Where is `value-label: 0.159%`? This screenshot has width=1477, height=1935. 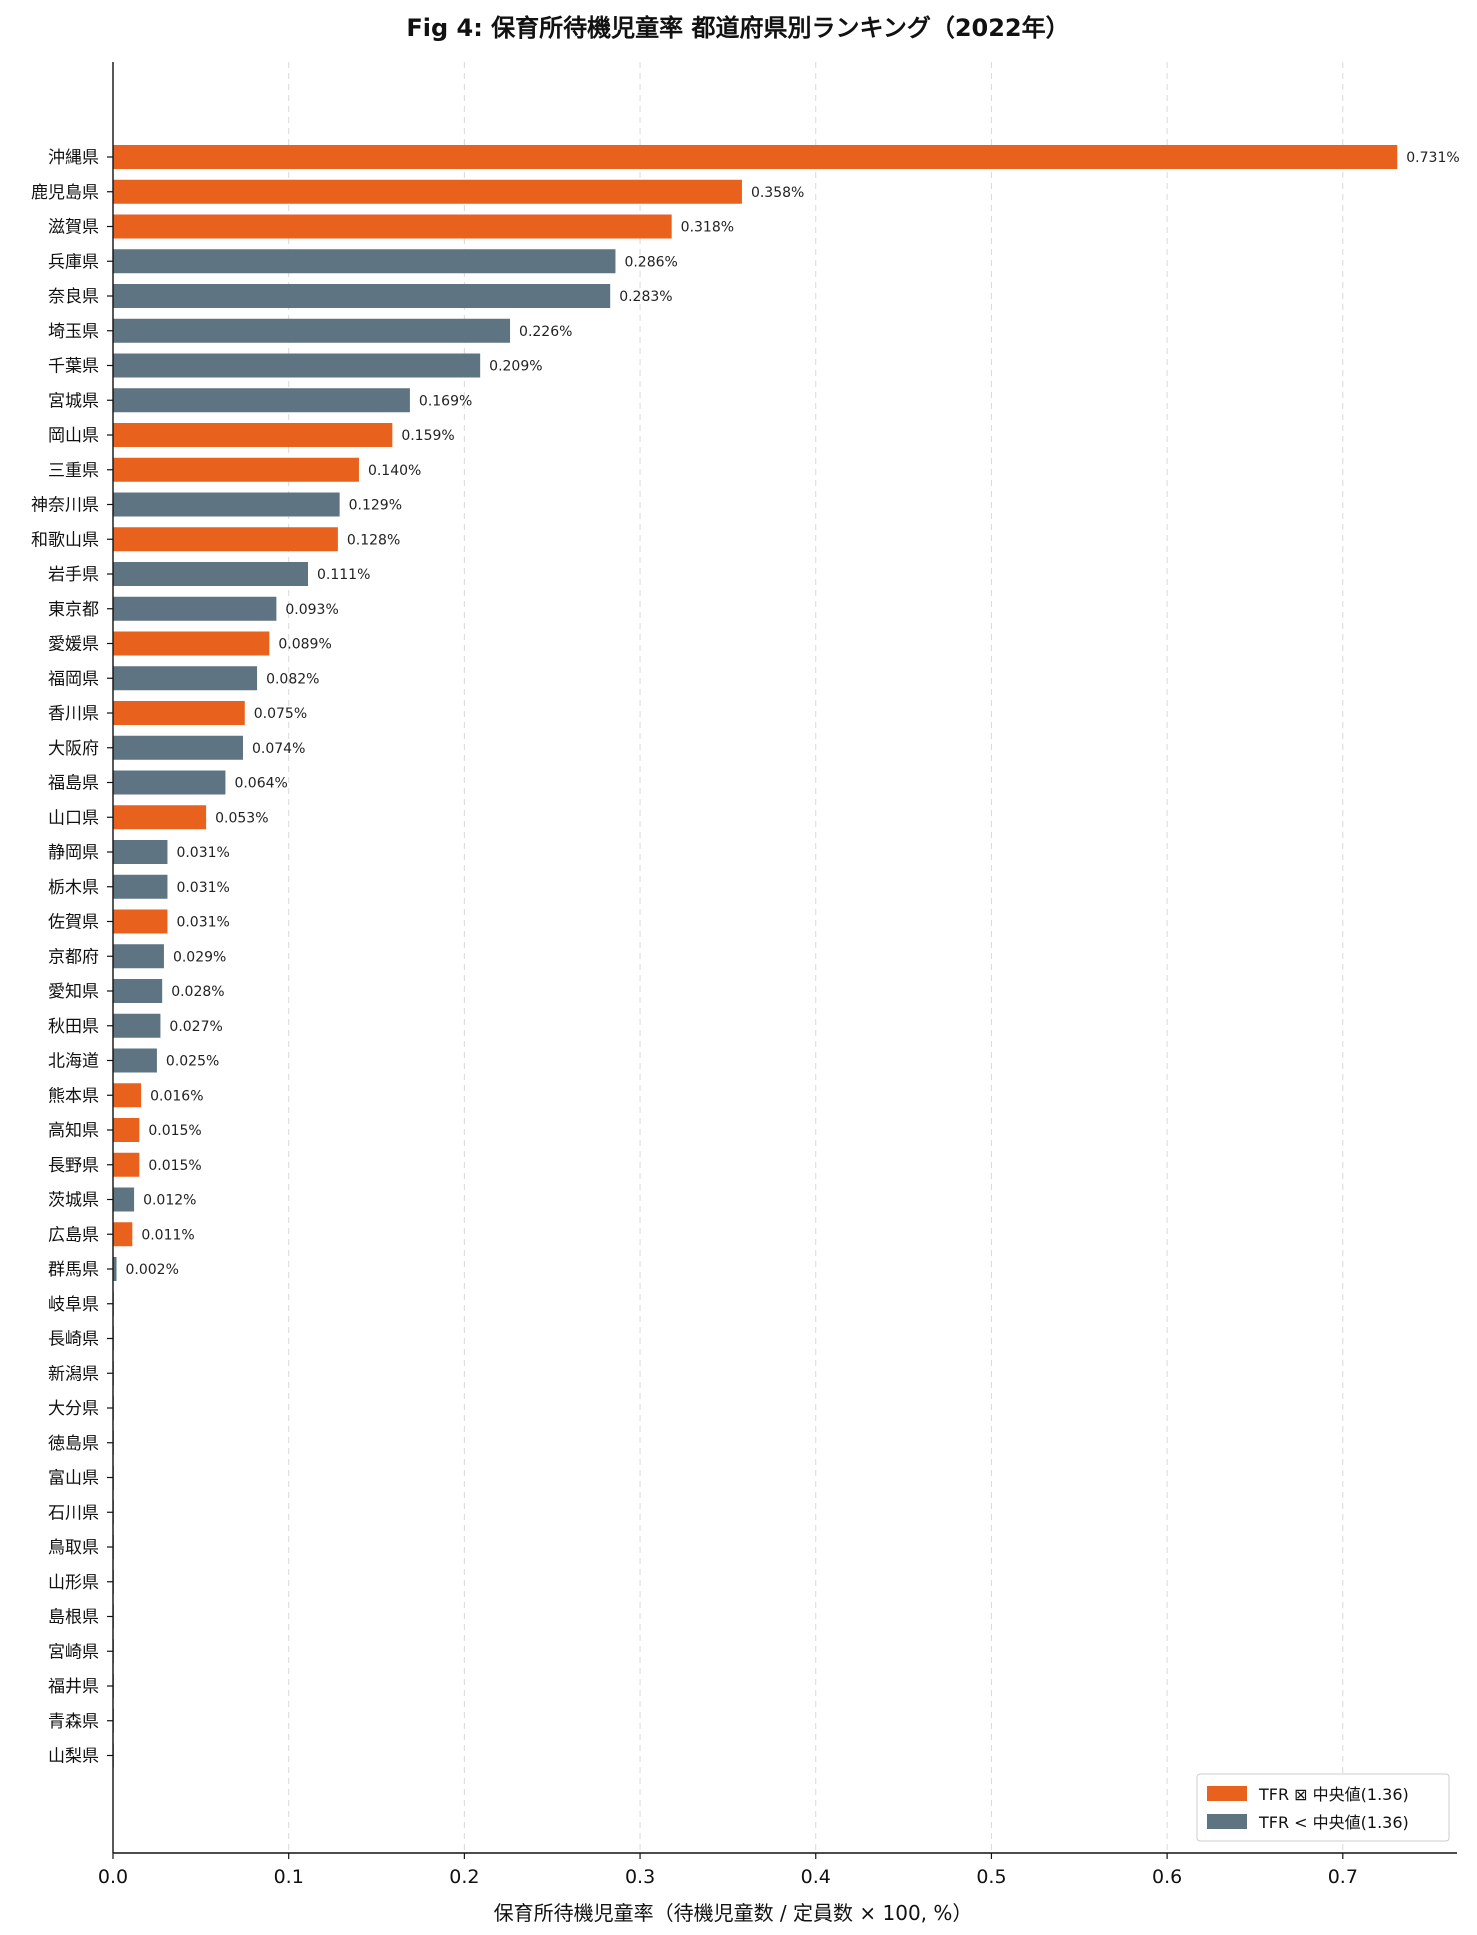 value-label: 0.159% is located at coordinates (427, 436).